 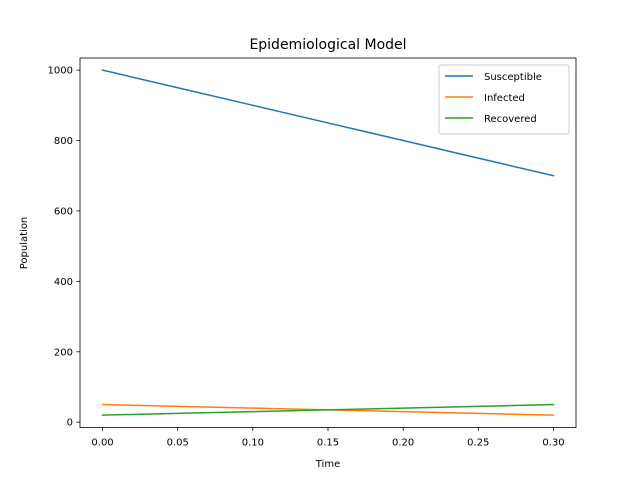 What do you see at coordinates (553, 443) in the screenshot?
I see `x-tick-label: 0.30` at bounding box center [553, 443].